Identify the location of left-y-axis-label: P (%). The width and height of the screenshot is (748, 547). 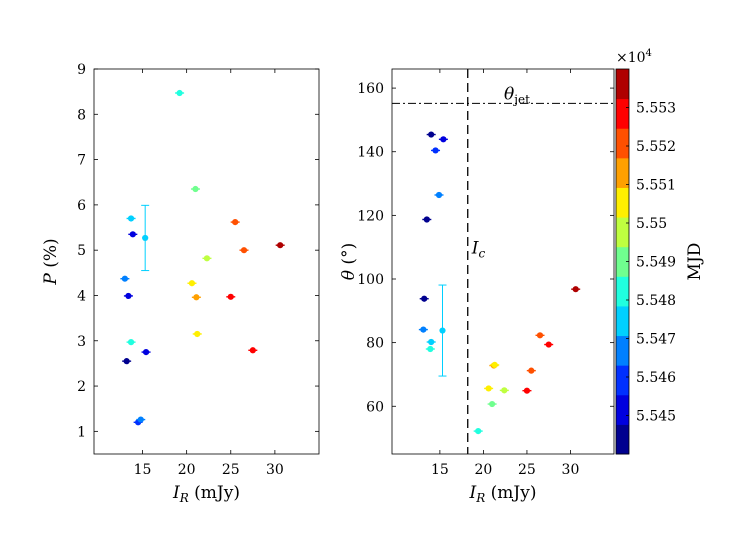
(51, 261).